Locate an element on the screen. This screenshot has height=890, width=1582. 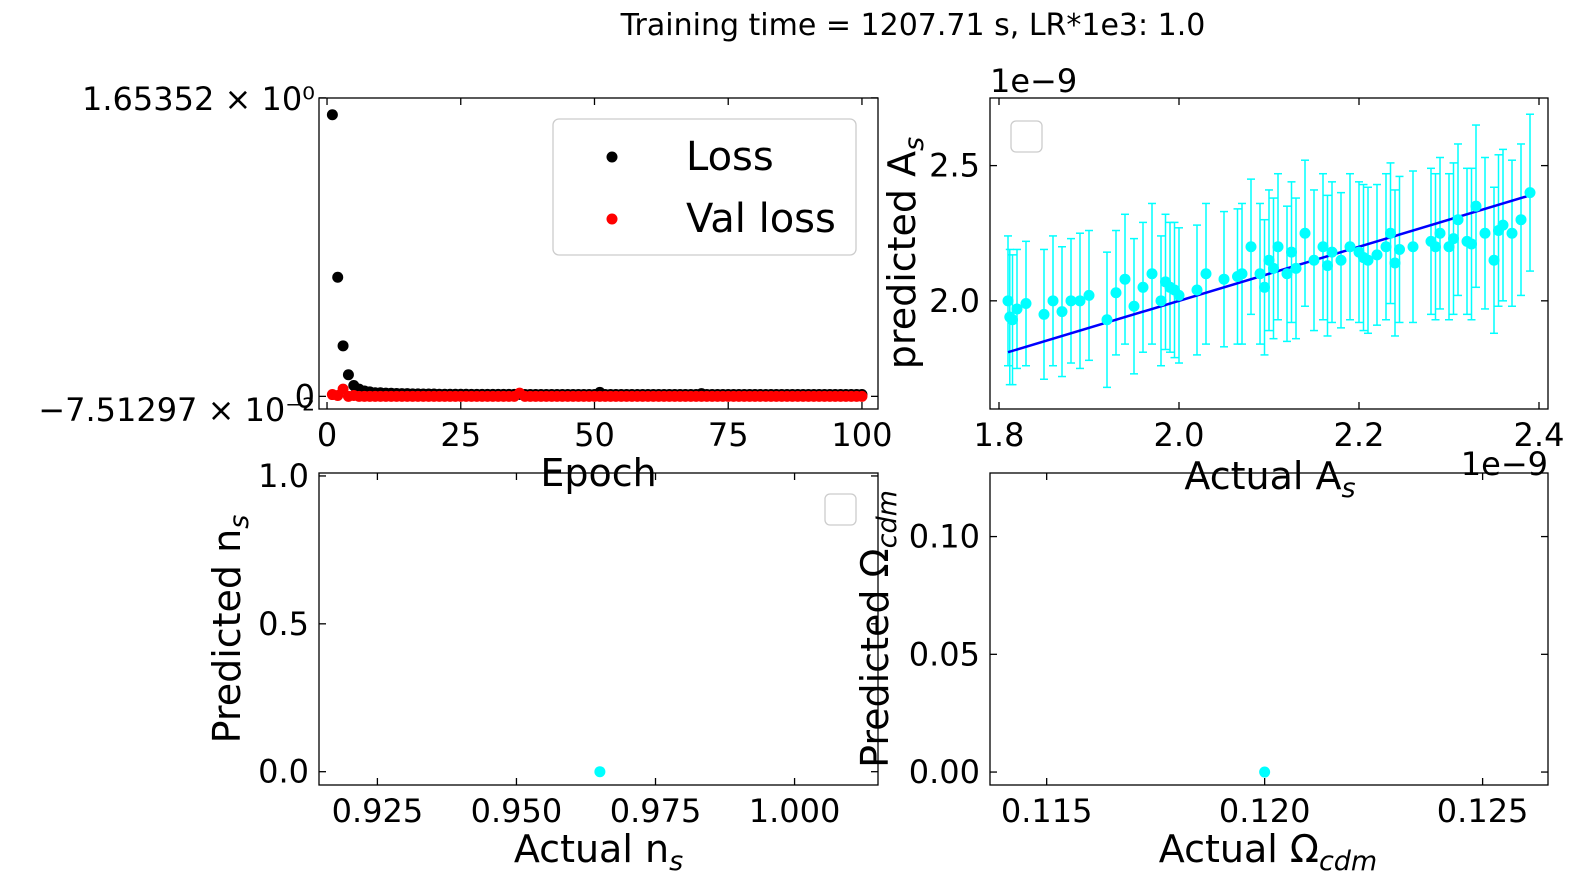
loss-axes-frame is located at coordinates (598, 253).